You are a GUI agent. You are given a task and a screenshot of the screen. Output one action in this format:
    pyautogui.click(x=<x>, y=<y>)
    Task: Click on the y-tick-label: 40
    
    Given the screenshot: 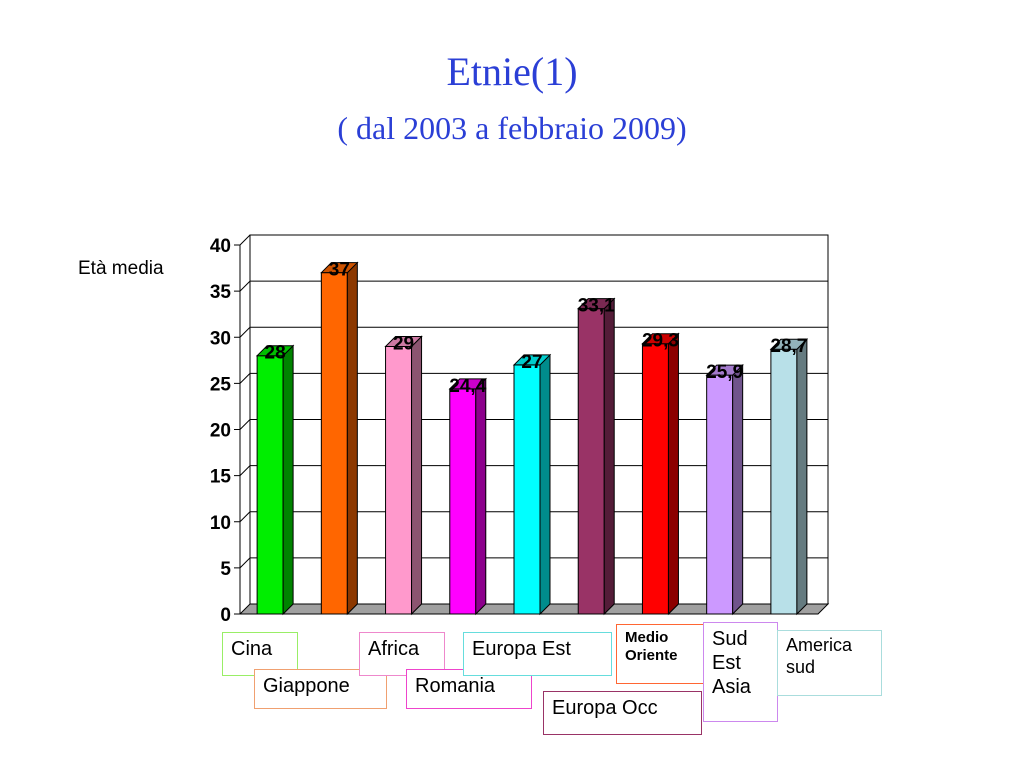 What is the action you would take?
    pyautogui.click(x=220, y=246)
    